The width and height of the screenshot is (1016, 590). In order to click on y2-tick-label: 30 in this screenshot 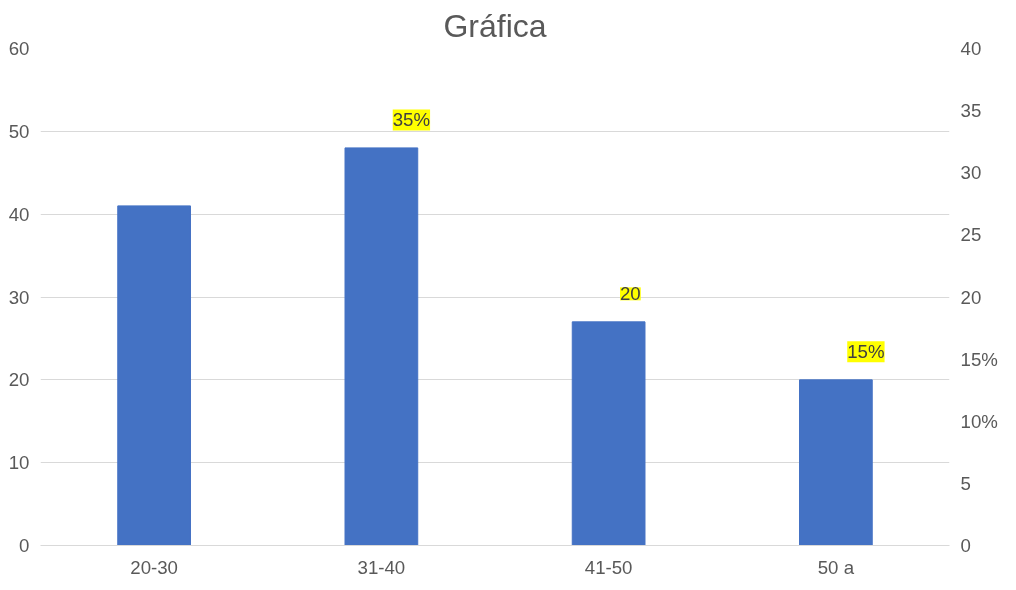, I will do `click(971, 173)`.